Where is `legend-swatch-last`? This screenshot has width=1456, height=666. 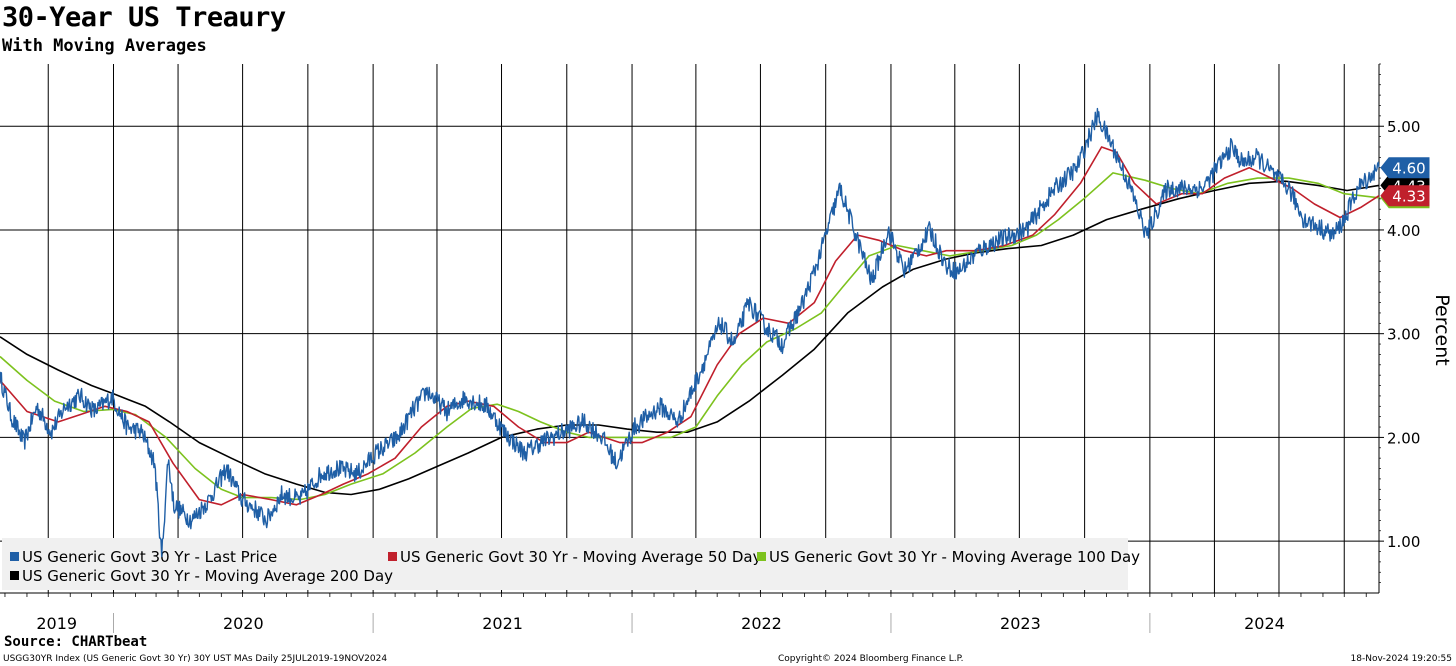
legend-swatch-last is located at coordinates (14, 556).